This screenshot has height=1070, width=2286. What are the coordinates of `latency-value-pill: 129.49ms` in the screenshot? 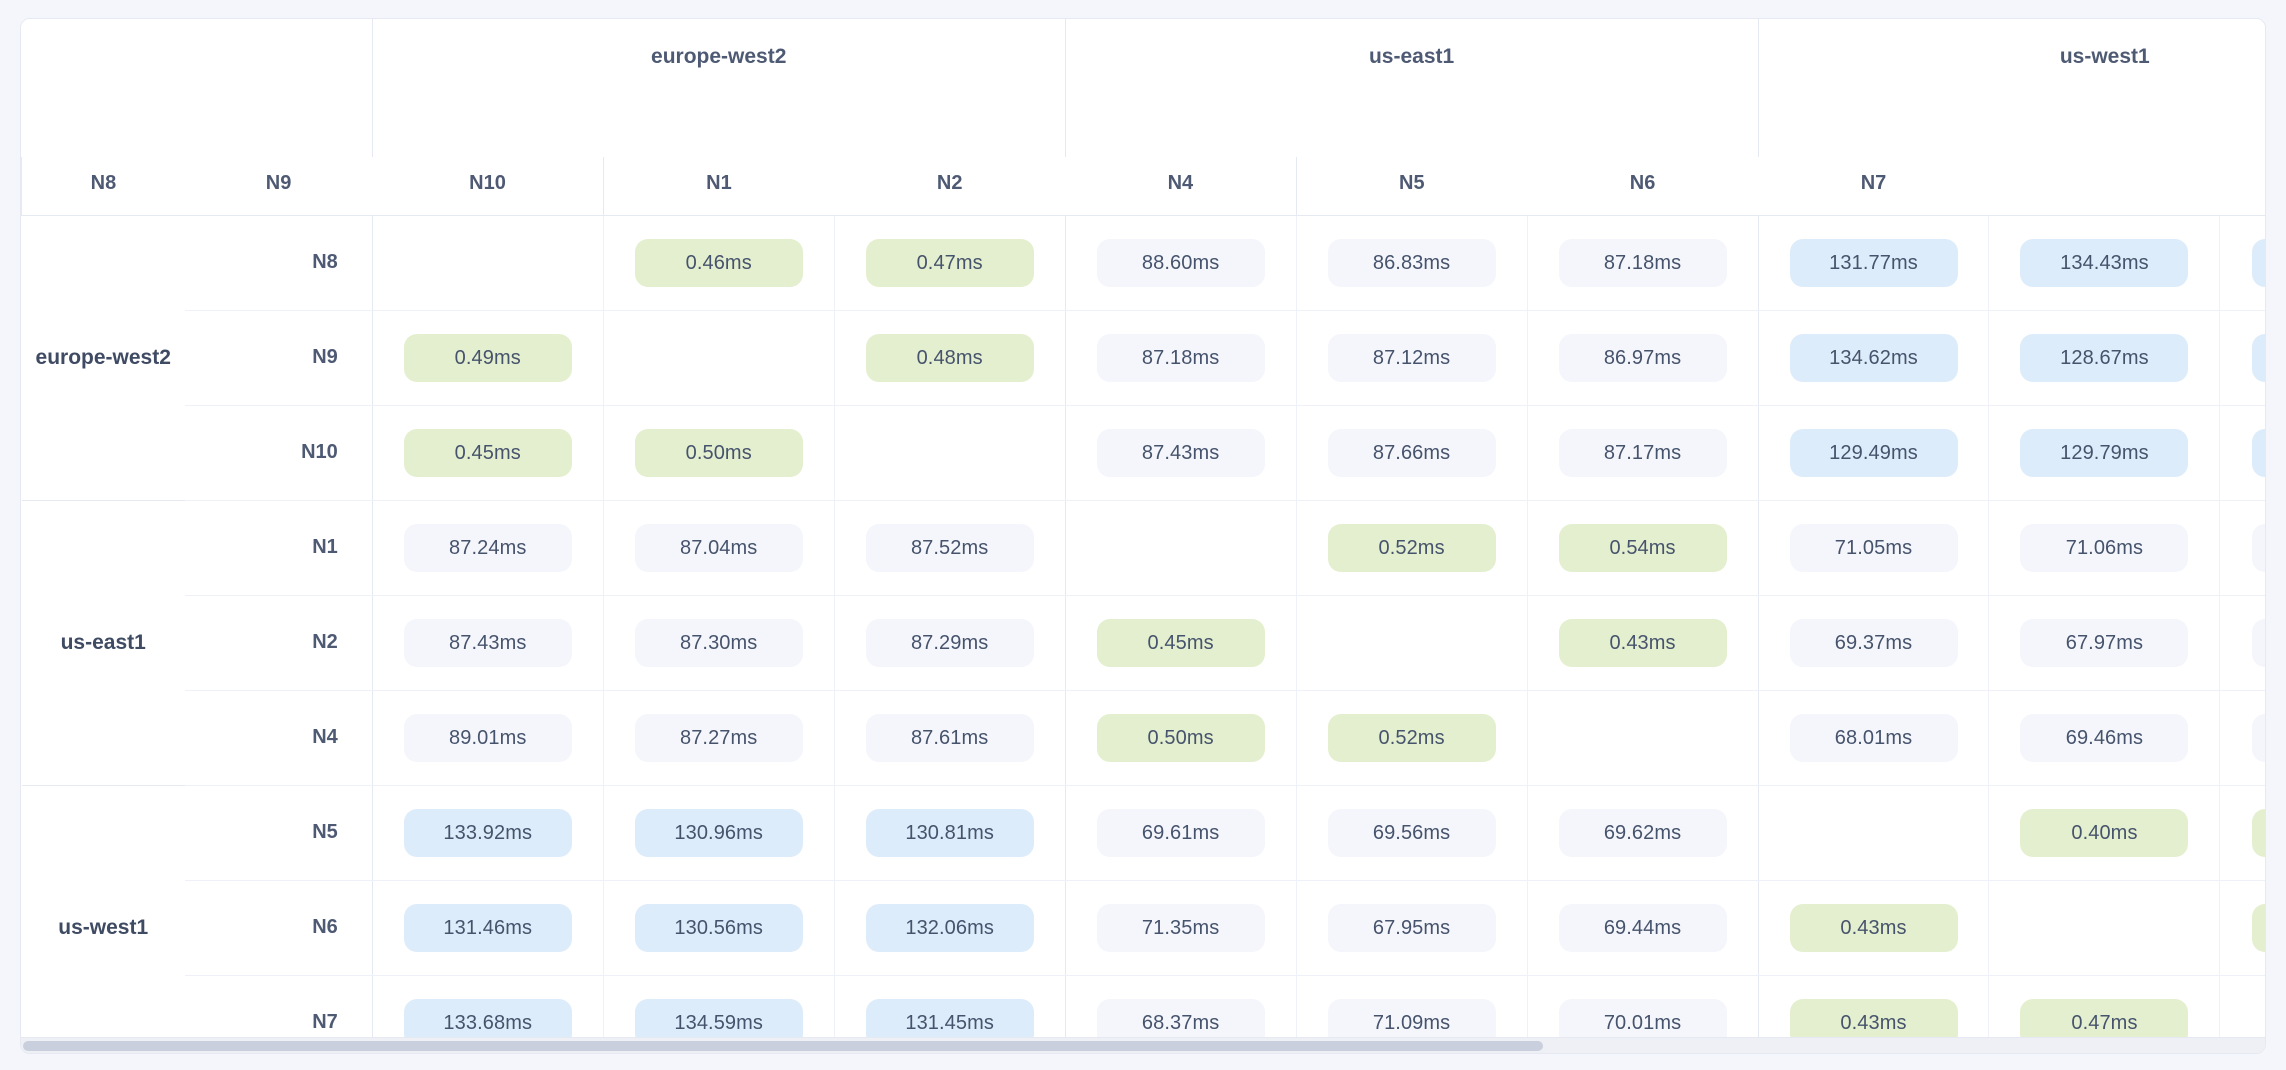 It's located at (1873, 452).